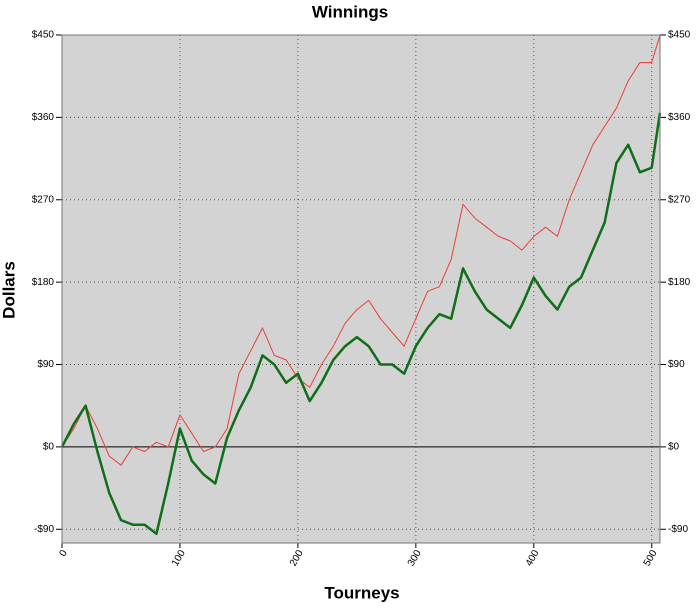  What do you see at coordinates (44, 529) in the screenshot?
I see `y-tick-label: -$90` at bounding box center [44, 529].